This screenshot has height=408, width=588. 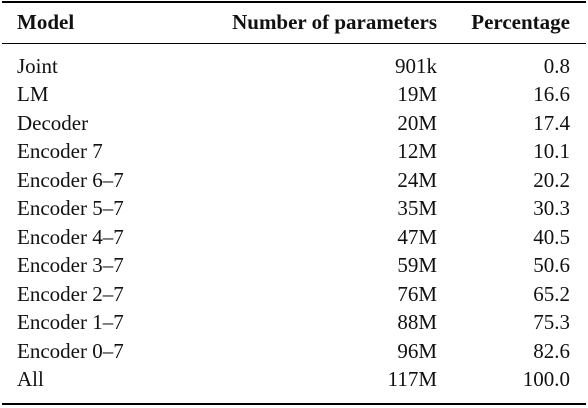 I want to click on cell-params: 12M, so click(x=417, y=151).